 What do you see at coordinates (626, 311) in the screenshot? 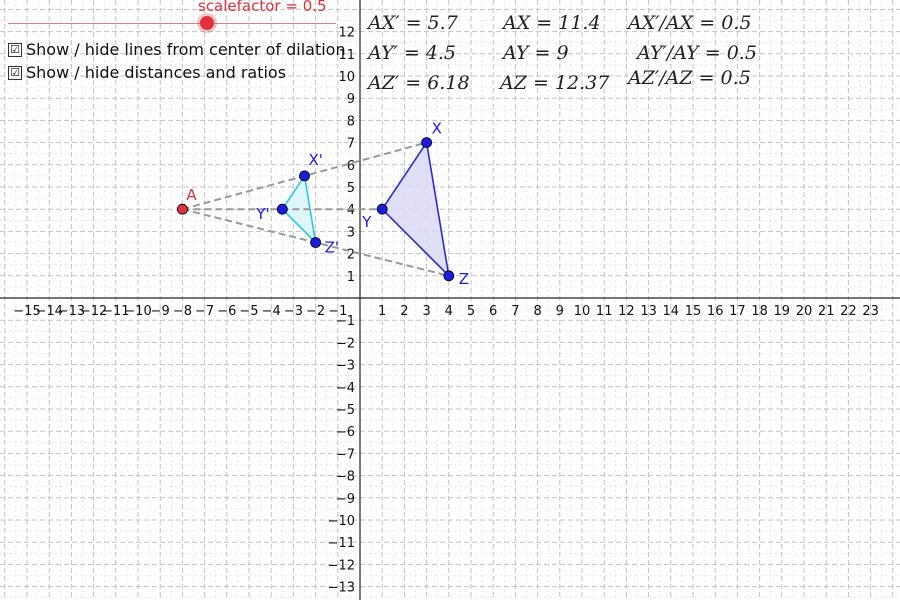
I see `x-tick-label: 12` at bounding box center [626, 311].